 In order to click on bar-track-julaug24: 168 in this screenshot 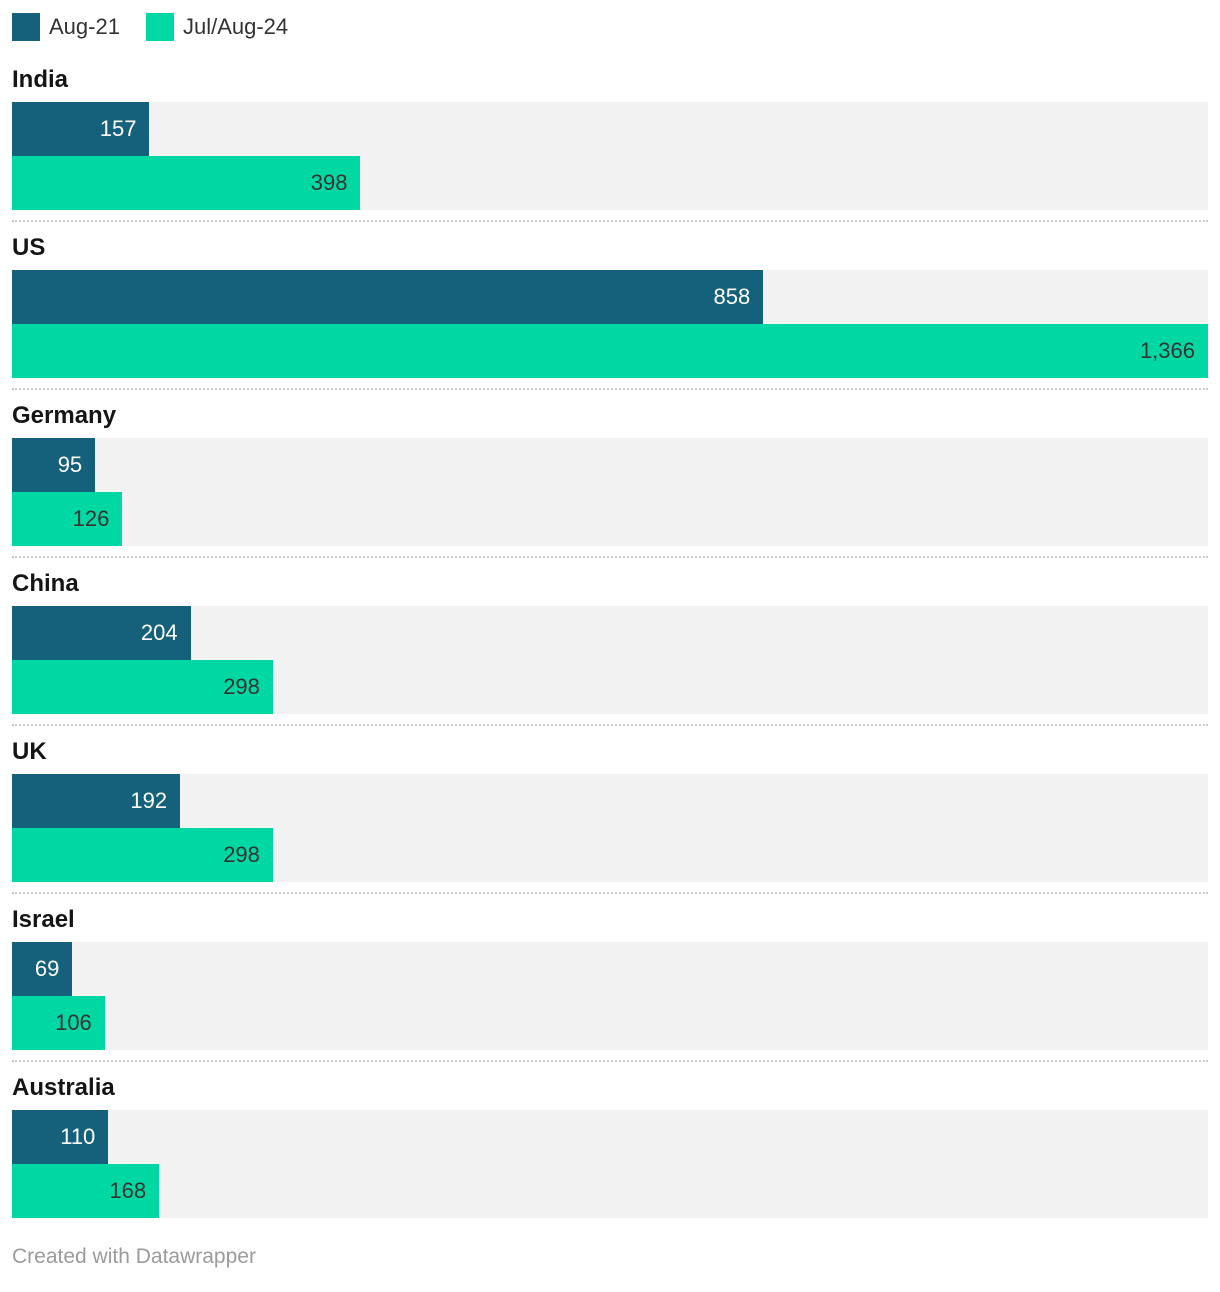, I will do `click(610, 1191)`.